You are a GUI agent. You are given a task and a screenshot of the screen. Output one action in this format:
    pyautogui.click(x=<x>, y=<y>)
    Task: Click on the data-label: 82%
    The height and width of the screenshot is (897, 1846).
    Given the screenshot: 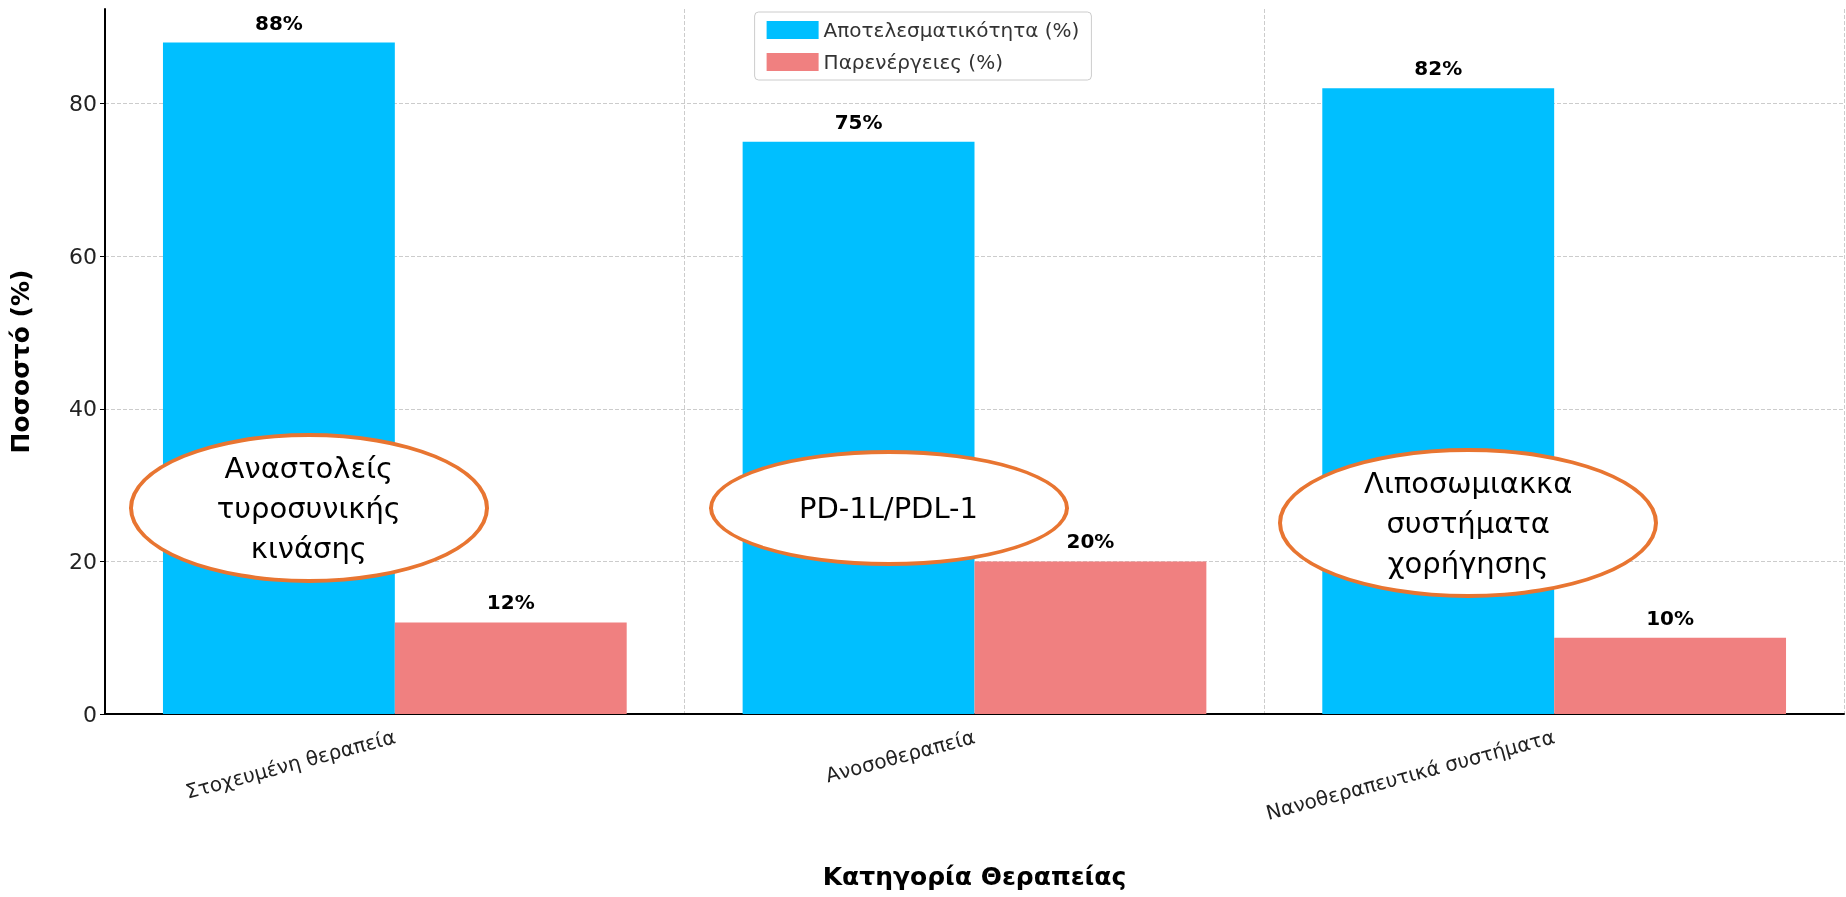 What is the action you would take?
    pyautogui.click(x=1438, y=68)
    